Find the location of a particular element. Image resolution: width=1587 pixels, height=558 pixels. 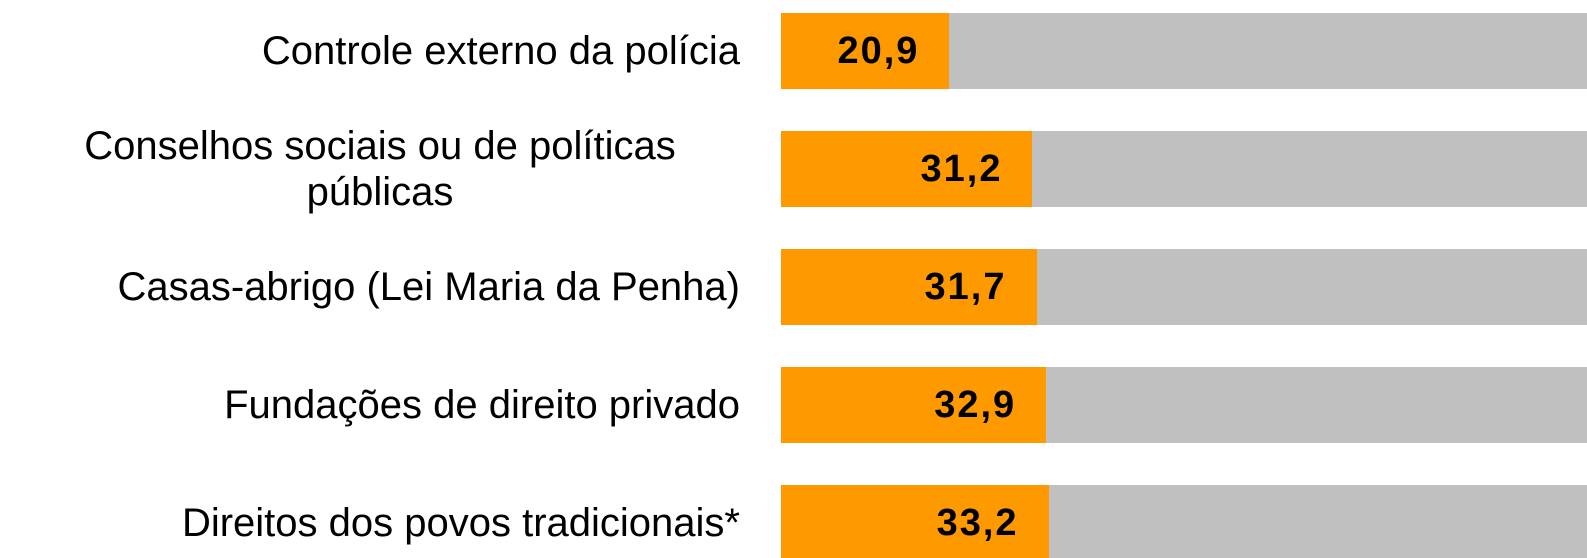

value-label: 31,7 is located at coordinates (965, 287).